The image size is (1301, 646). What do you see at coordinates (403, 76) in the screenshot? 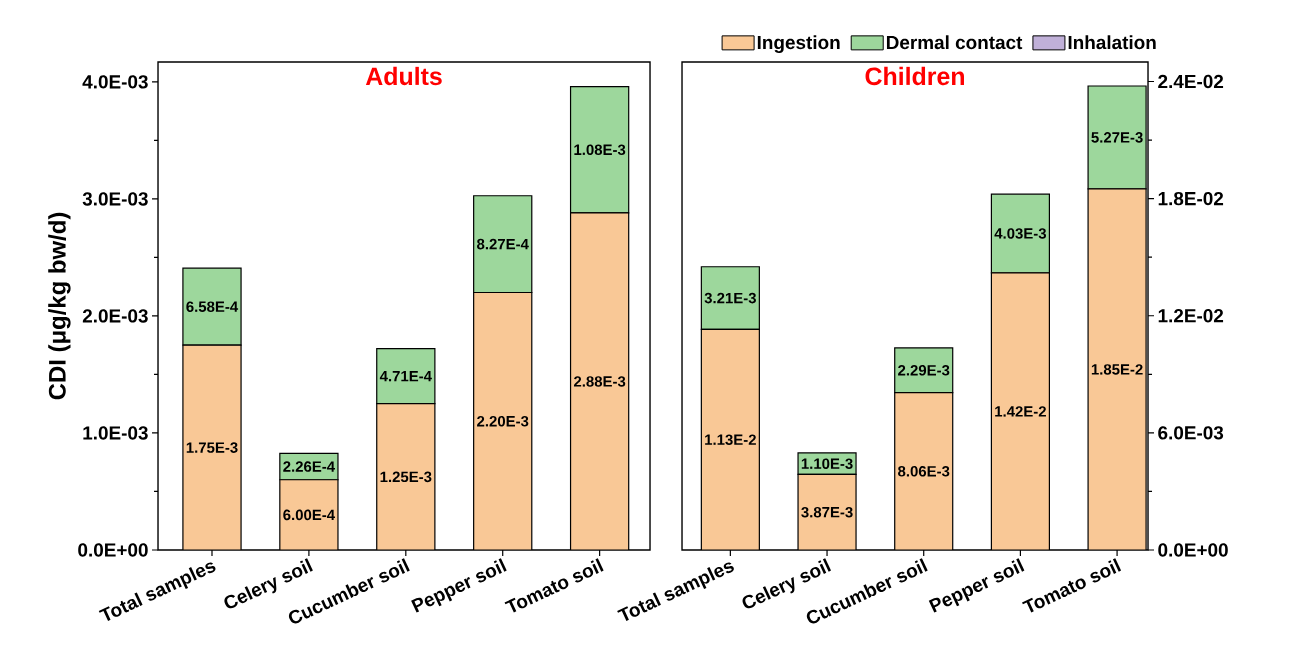
I see `chart-title: Adults` at bounding box center [403, 76].